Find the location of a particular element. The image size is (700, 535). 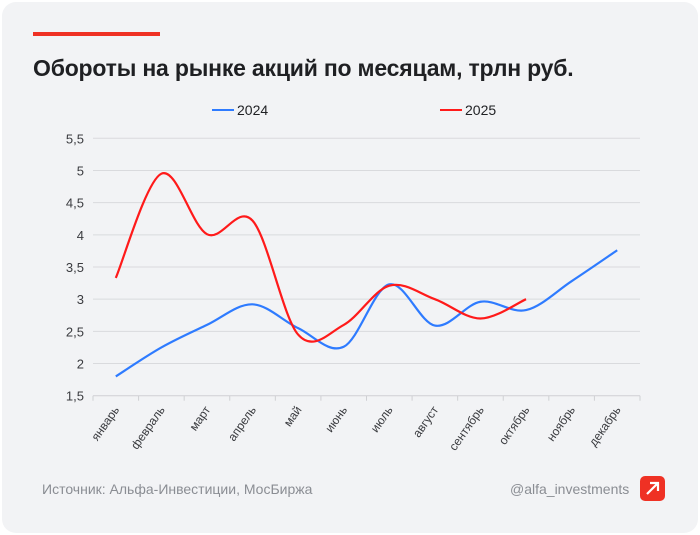

y-tick-label: 4 is located at coordinates (80, 235).